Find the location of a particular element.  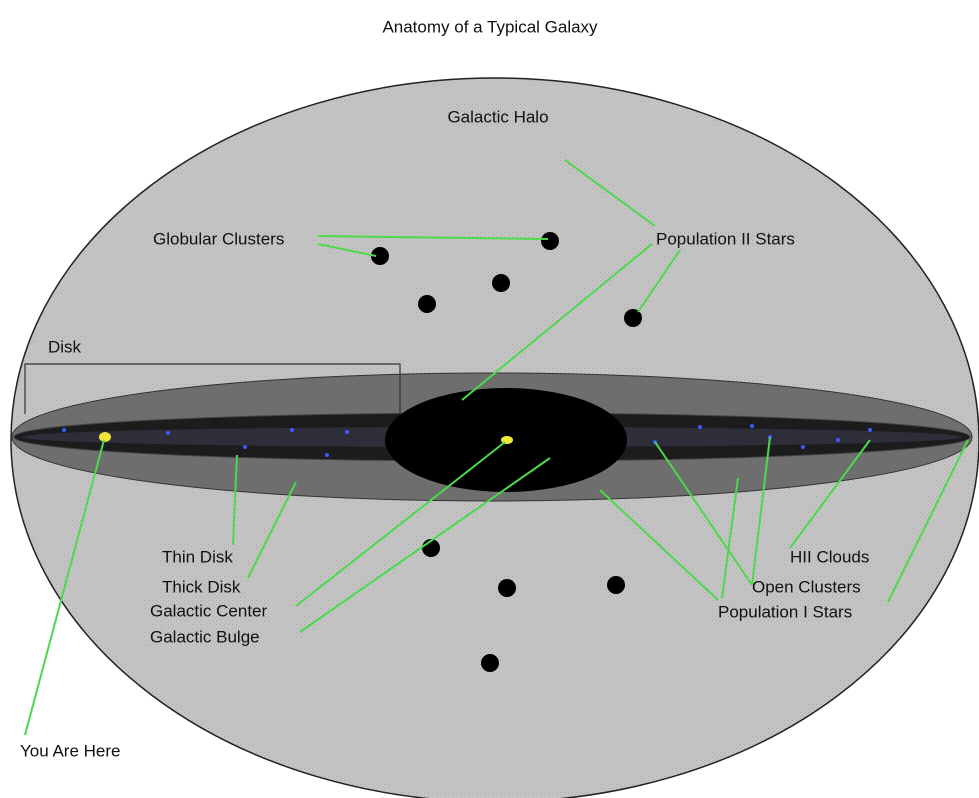

label: Thick Disk is located at coordinates (201, 586).